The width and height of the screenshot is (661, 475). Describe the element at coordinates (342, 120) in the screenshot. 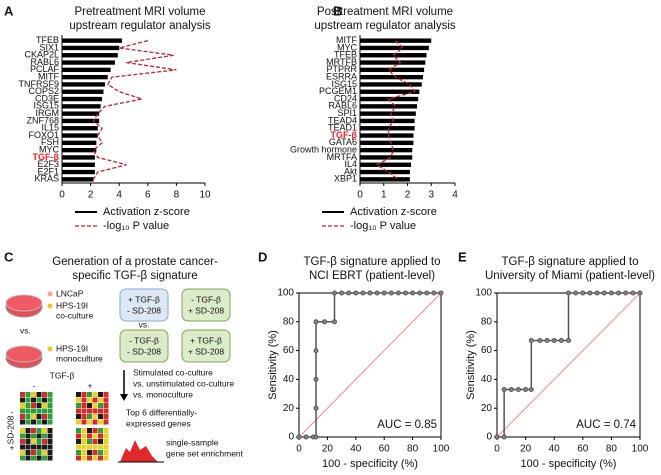

I see `category-label: TEAD4` at that location.